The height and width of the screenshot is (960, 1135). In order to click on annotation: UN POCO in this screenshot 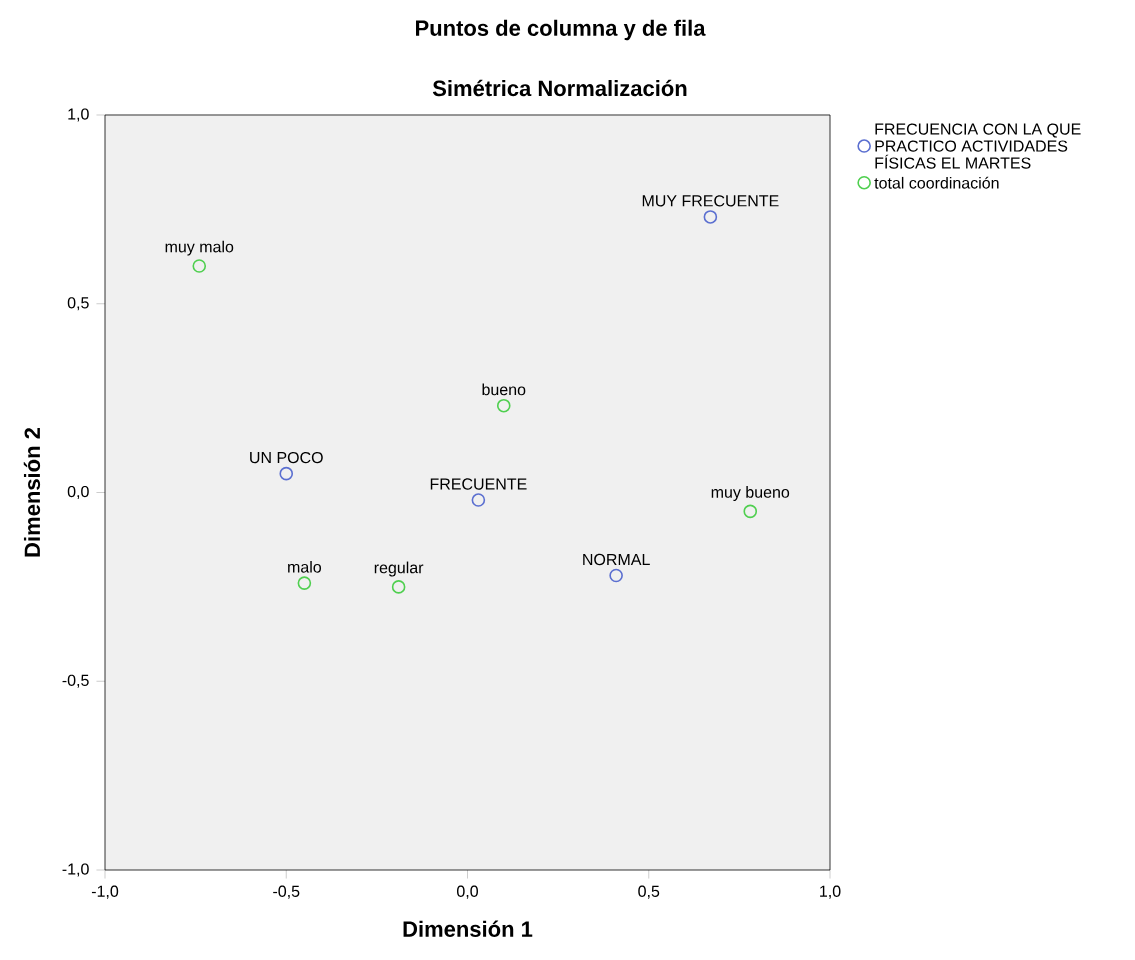, I will do `click(286, 457)`.